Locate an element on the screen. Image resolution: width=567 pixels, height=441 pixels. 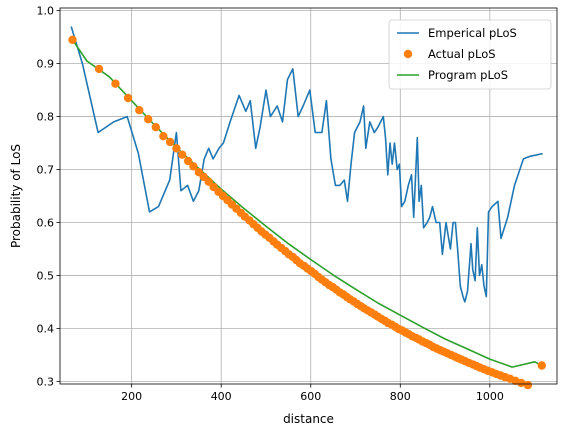
legend: Emperical pLoS Actual pLoS Program pLoS is located at coordinates (470, 54).